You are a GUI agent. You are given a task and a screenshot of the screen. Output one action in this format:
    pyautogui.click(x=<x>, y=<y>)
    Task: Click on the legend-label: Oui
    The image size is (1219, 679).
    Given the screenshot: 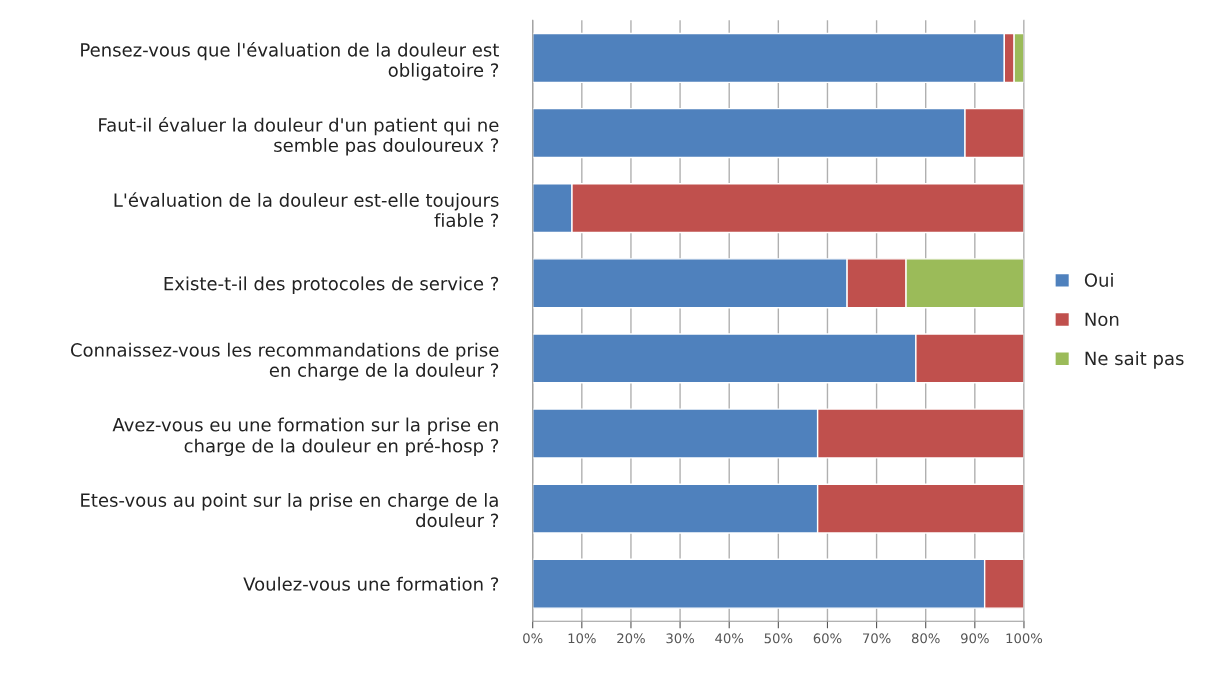 What is the action you would take?
    pyautogui.click(x=1098, y=279)
    